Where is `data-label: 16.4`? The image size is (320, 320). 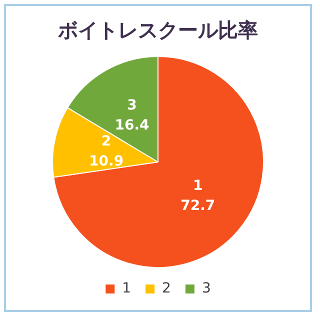 data-label: 16.4 is located at coordinates (132, 126).